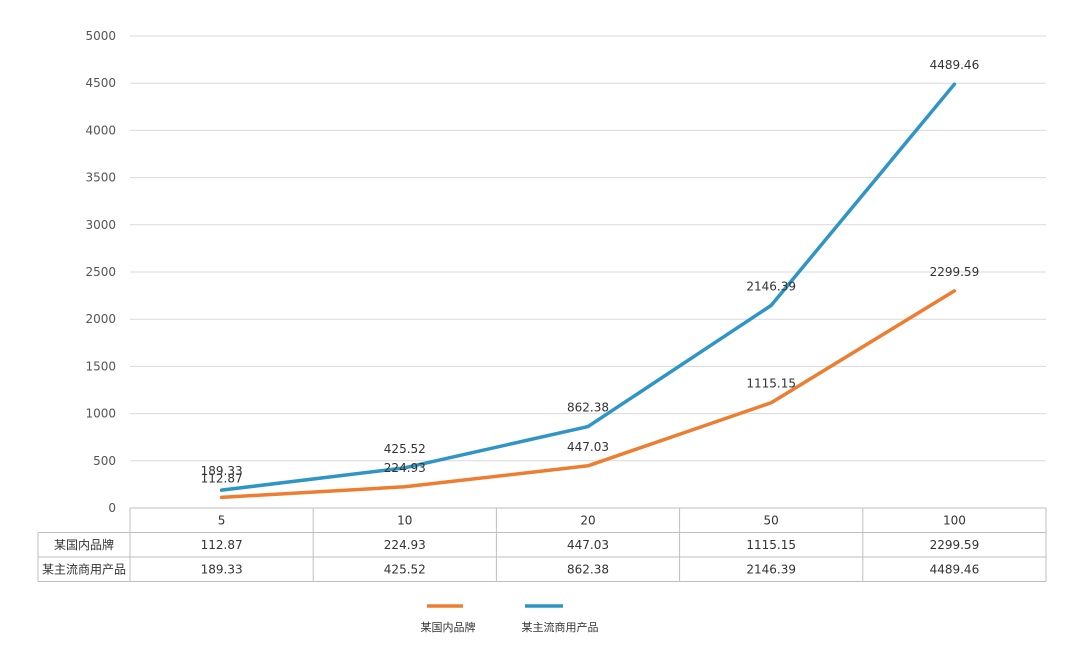 The image size is (1080, 646). I want to click on legend-label: 某国内品牌, so click(448, 627).